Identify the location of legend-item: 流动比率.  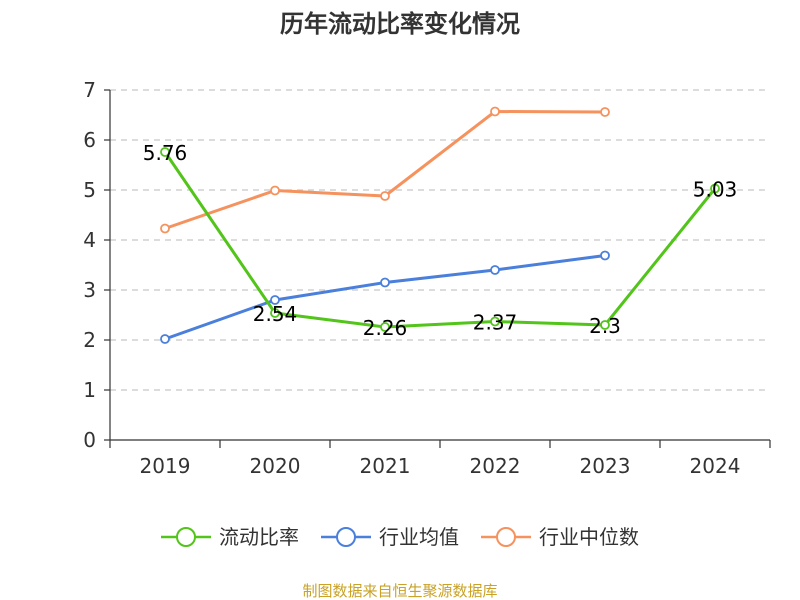
(230, 537).